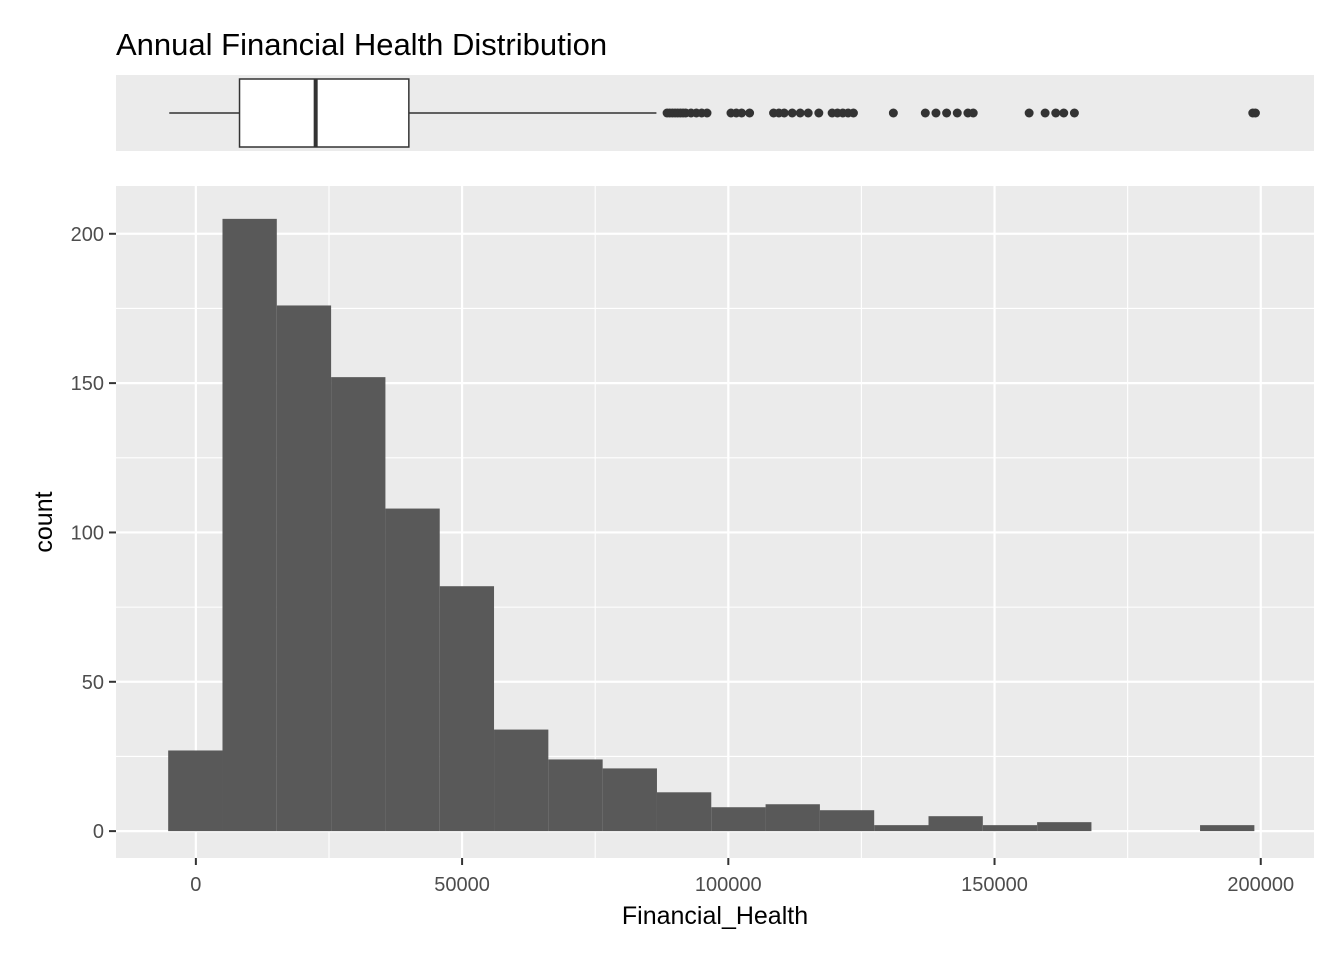 This screenshot has width=1344, height=960. What do you see at coordinates (195, 885) in the screenshot?
I see `x-tick-label: 0` at bounding box center [195, 885].